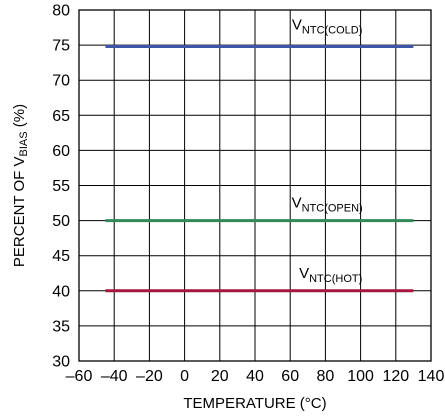  I want to click on series-label-vntc-open: VNTC(OPEN), so click(327, 204).